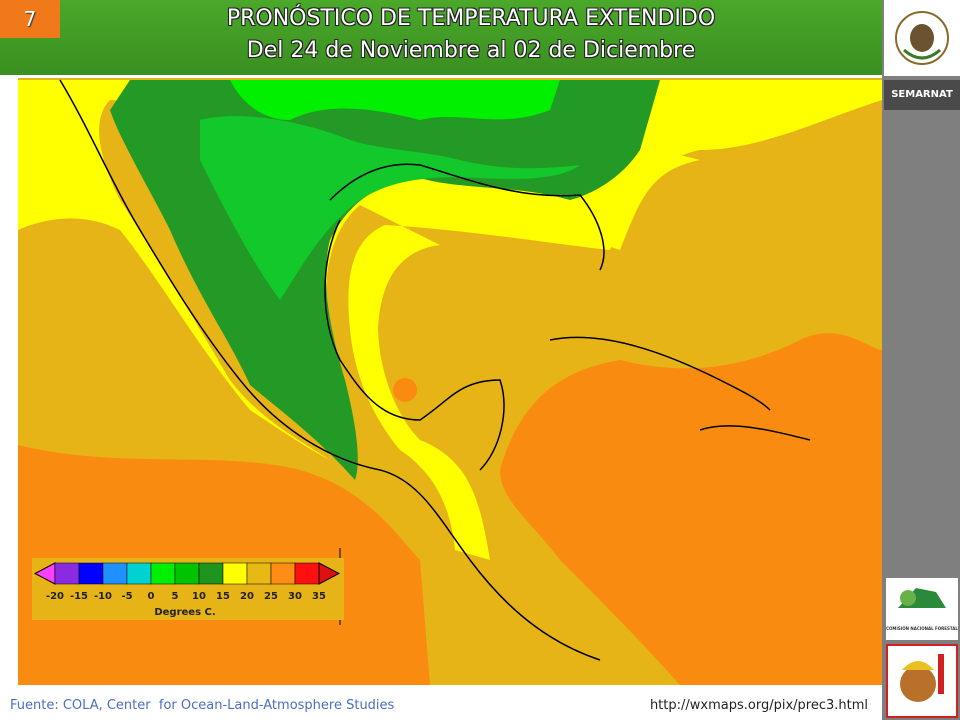 The image size is (960, 720). What do you see at coordinates (755, 433) in the screenshot?
I see `coastline-hispaniola` at bounding box center [755, 433].